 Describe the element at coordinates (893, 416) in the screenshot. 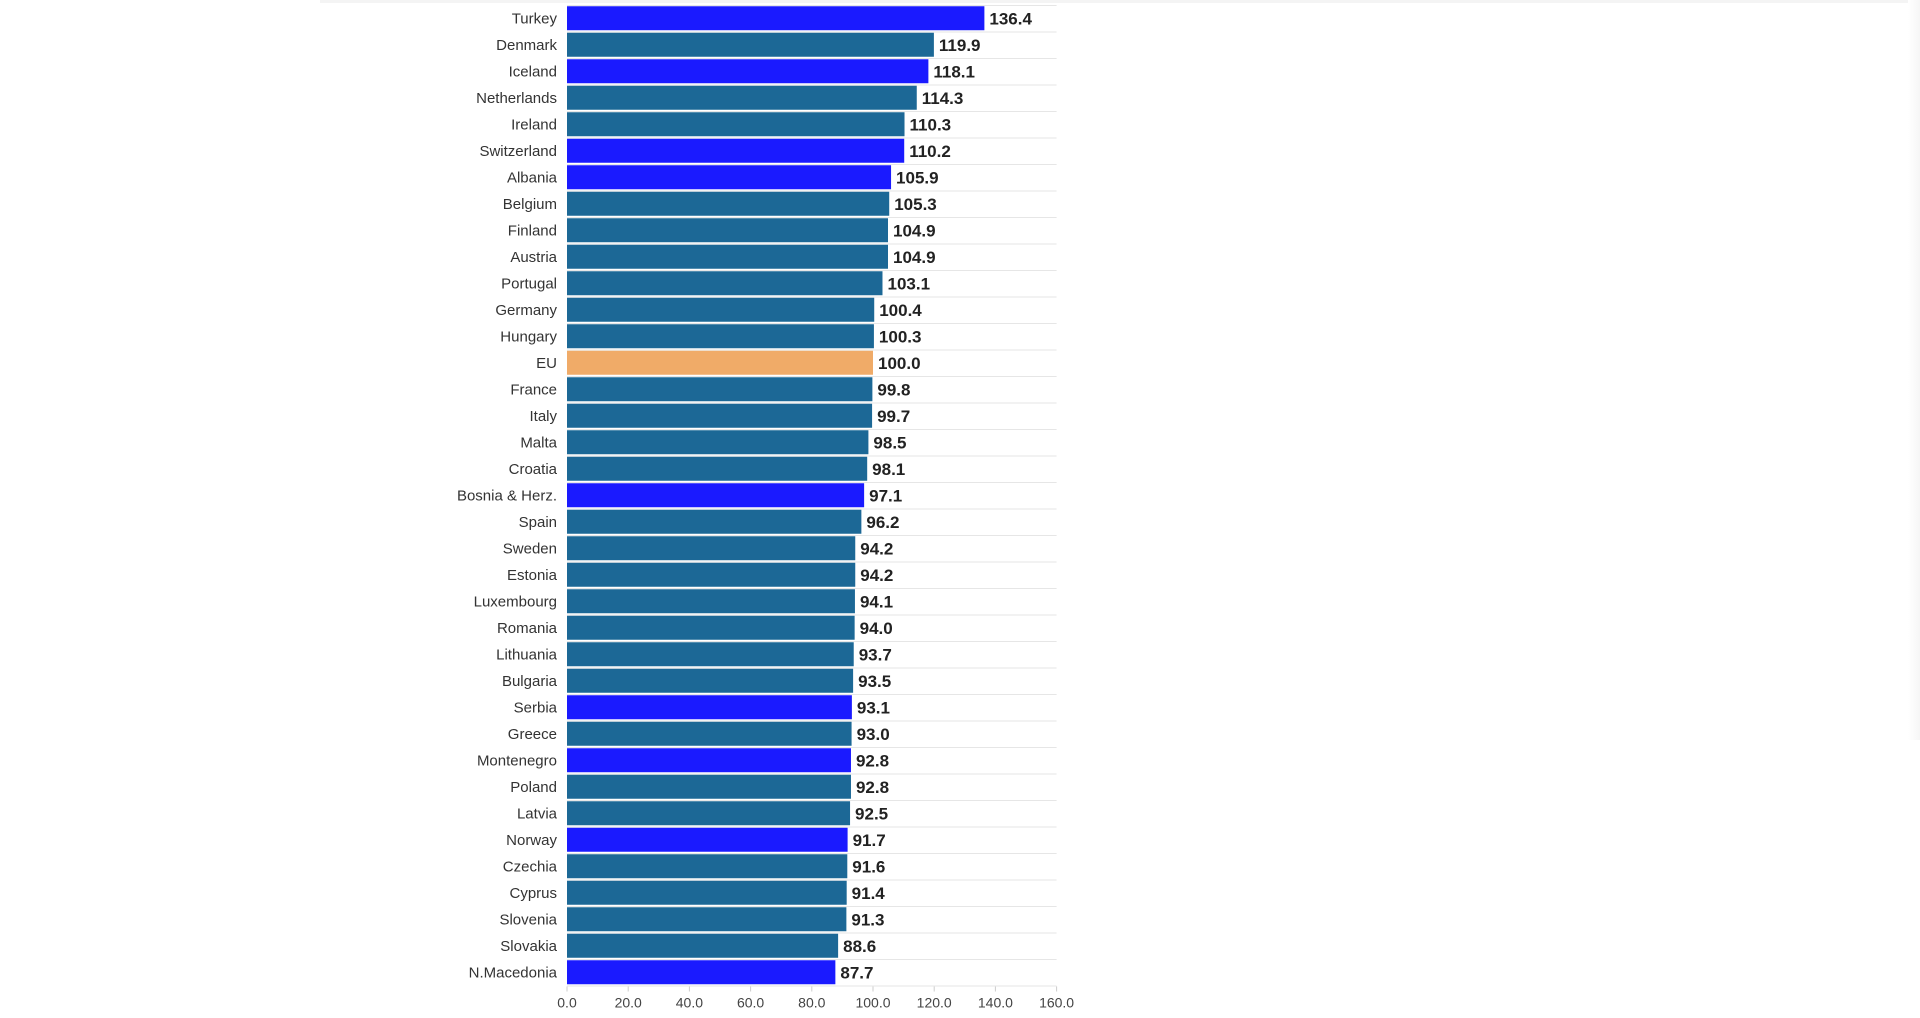

I see `value-label: 99.7` at that location.